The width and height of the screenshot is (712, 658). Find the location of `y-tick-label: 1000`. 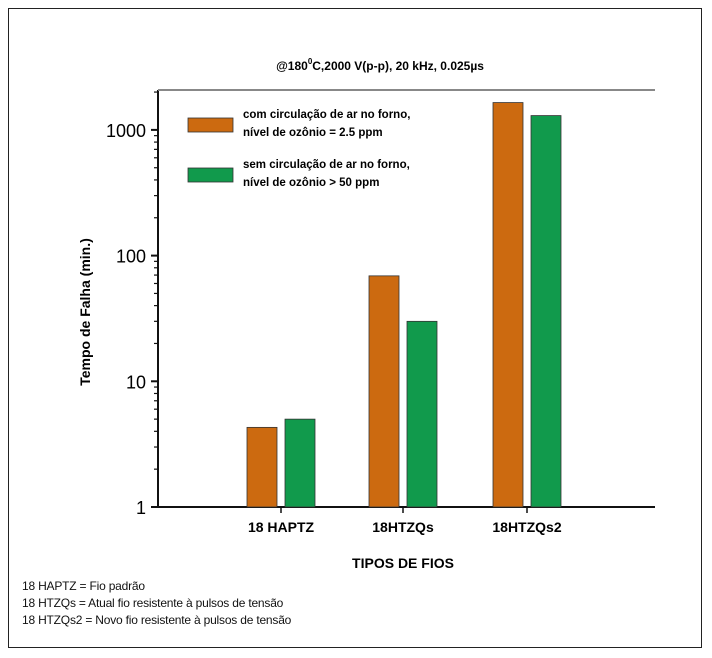

y-tick-label: 1000 is located at coordinates (126, 131).